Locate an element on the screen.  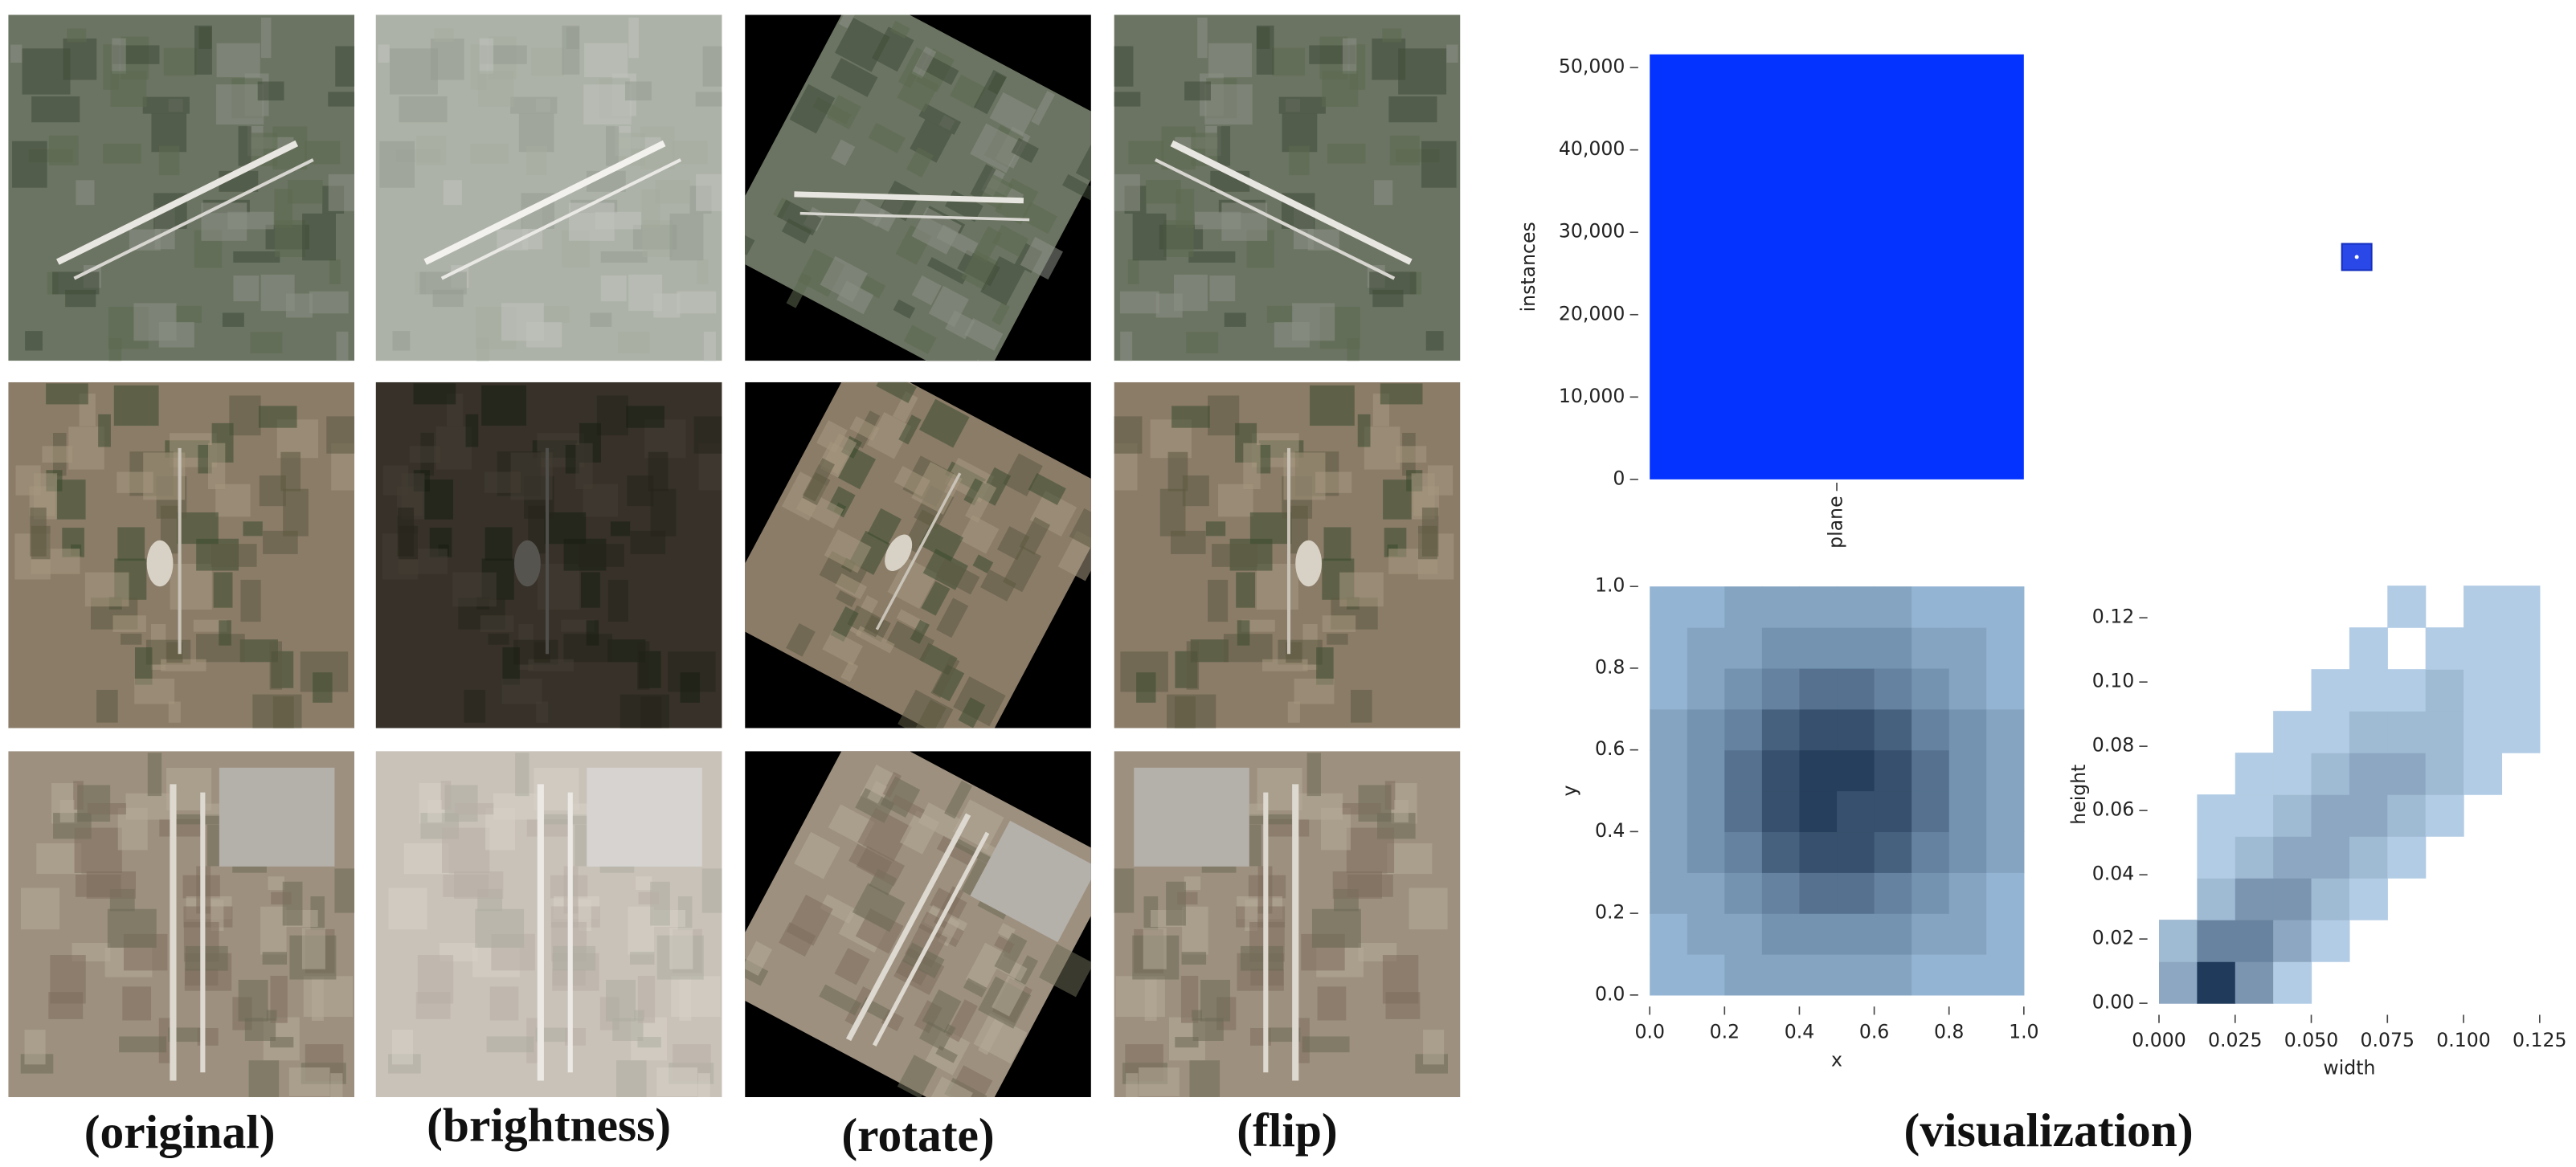
label-boxes is located at coordinates (2357, 257).